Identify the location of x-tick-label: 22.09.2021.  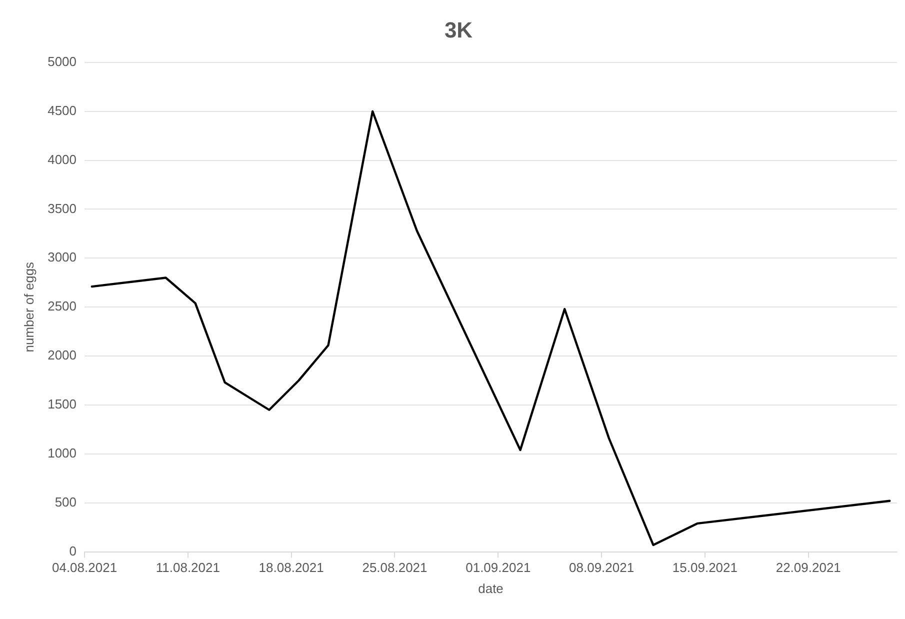
(808, 568).